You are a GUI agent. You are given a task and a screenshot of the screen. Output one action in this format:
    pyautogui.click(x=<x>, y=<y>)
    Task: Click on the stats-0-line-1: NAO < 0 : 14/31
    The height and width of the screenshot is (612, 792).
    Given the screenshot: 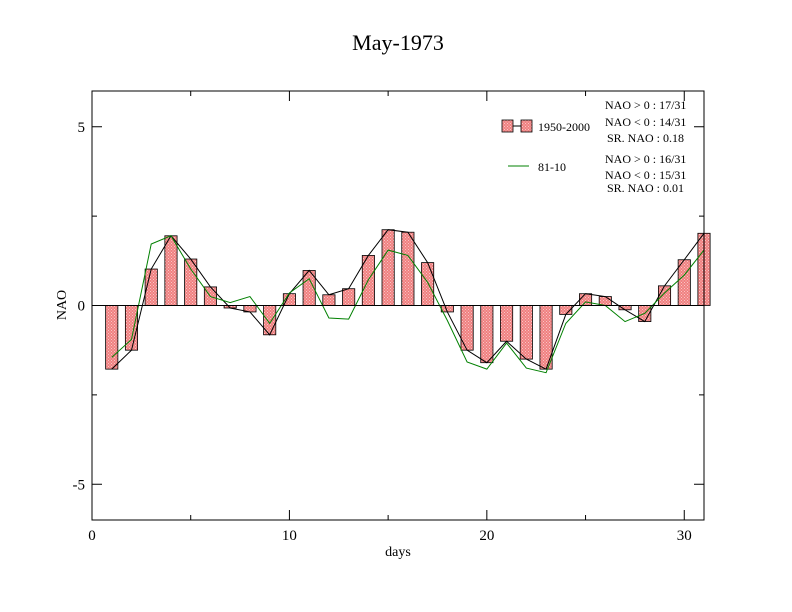 What is the action you would take?
    pyautogui.click(x=645, y=122)
    